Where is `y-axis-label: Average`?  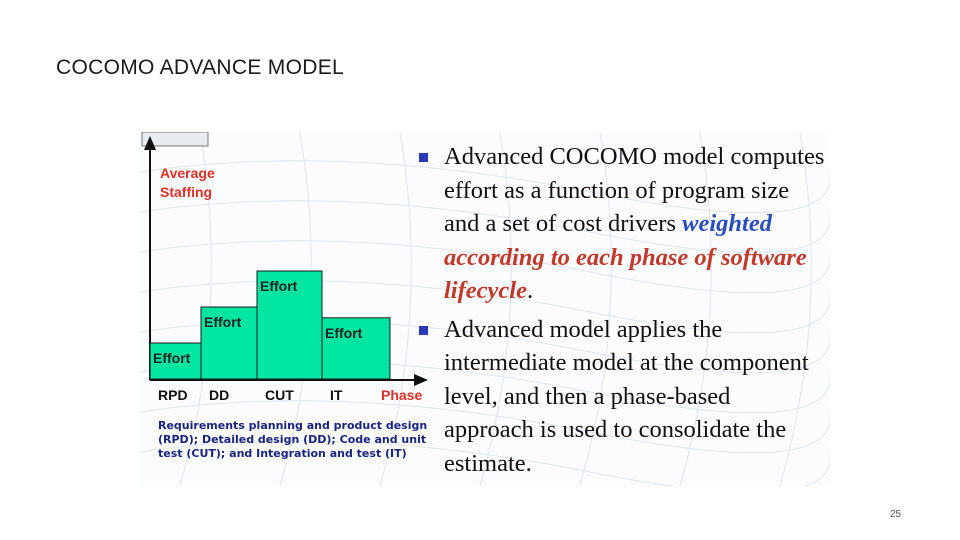 y-axis-label: Average is located at coordinates (187, 173).